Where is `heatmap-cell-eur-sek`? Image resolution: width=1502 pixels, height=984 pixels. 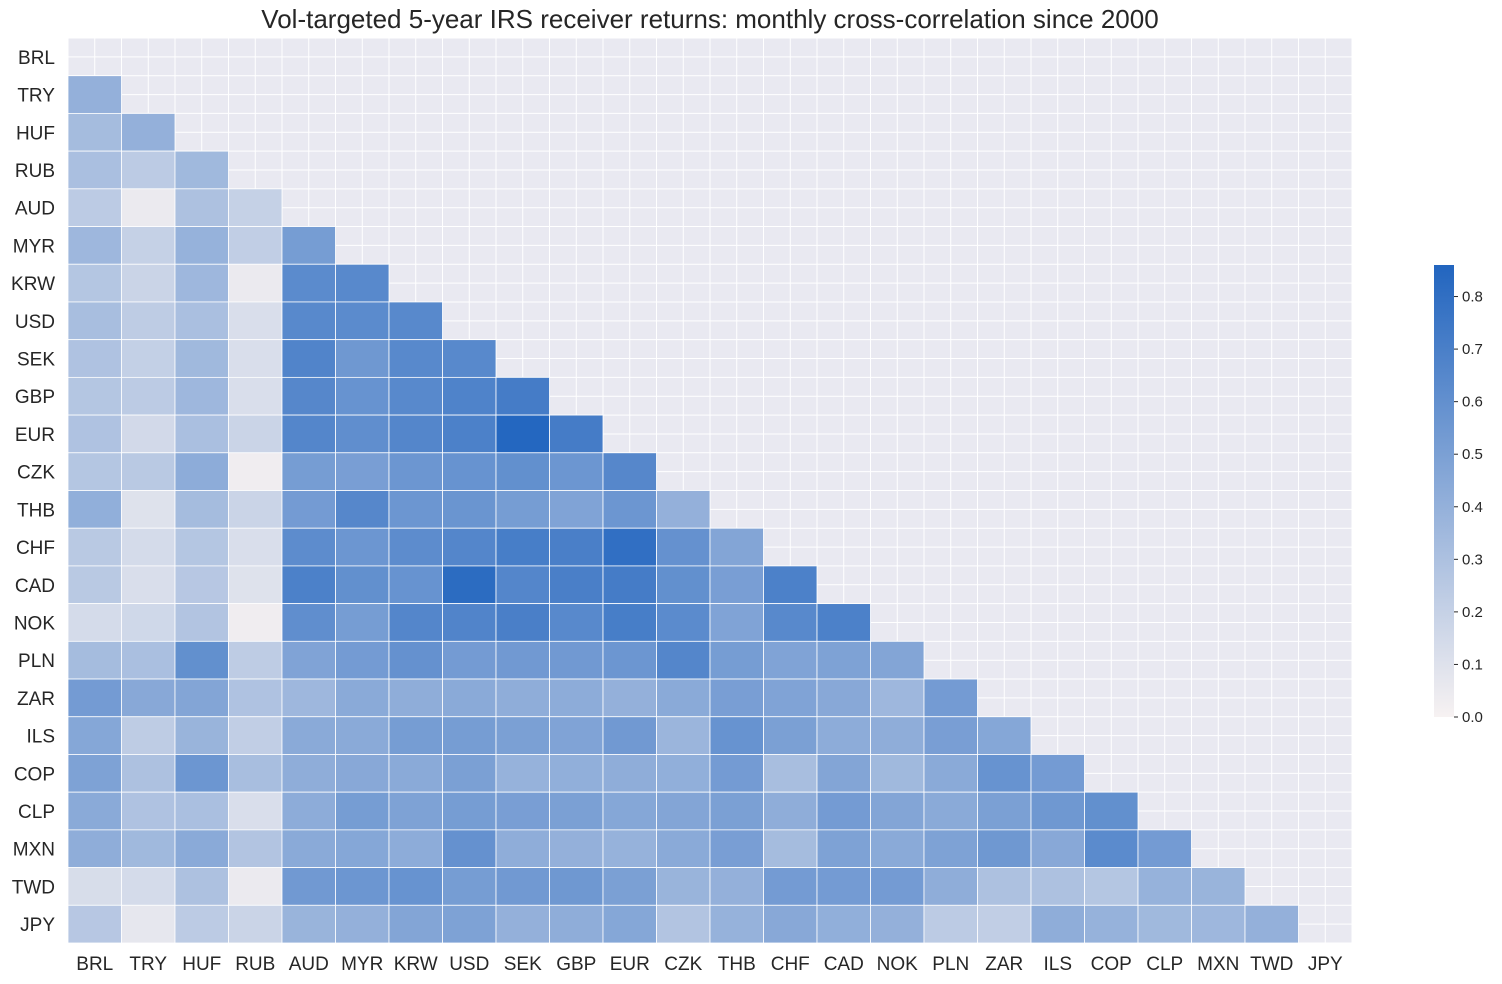
heatmap-cell-eur-sek is located at coordinates (522, 434).